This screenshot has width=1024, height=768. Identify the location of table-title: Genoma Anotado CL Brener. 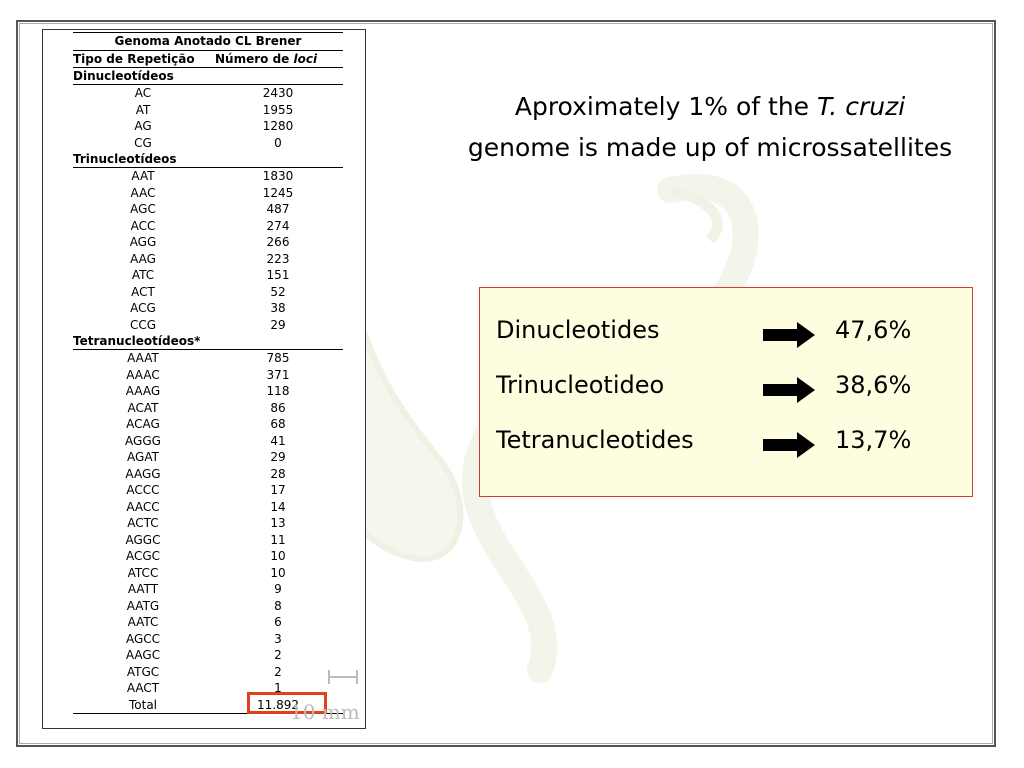
(208, 41).